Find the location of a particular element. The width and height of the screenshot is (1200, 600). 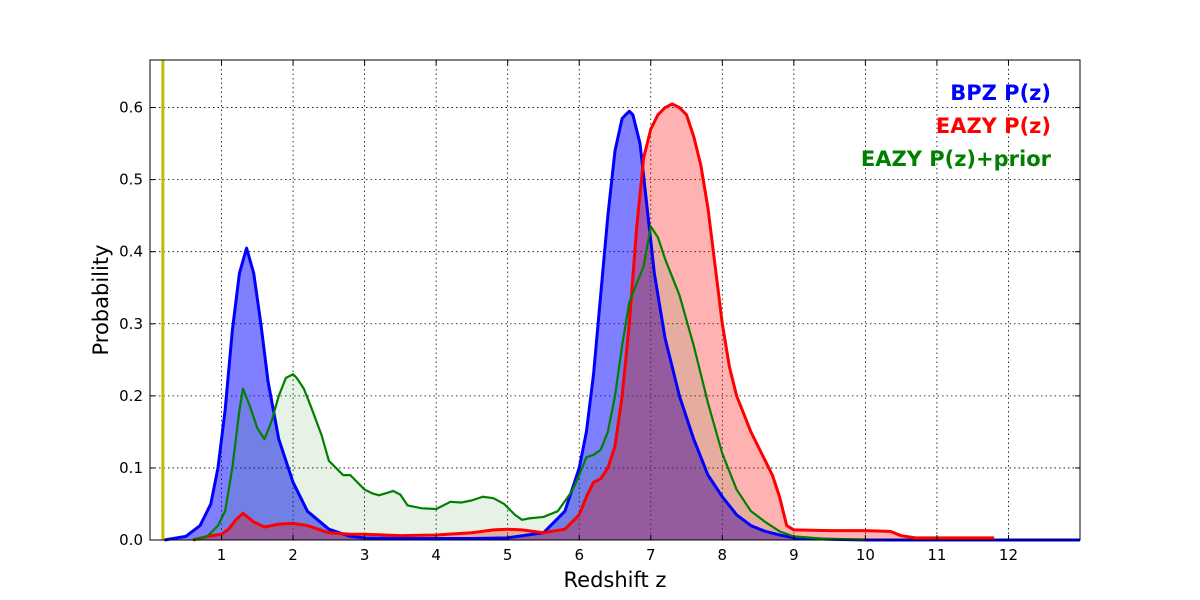

x-tick-label: 3 is located at coordinates (365, 555).